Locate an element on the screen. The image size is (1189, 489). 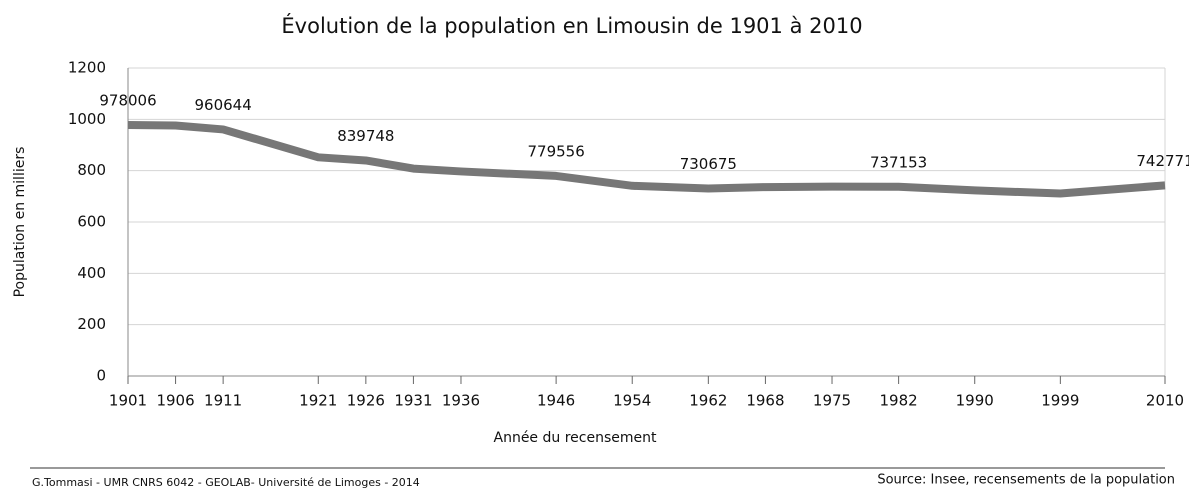
x-axis-label: Année du recensement is located at coordinates (575, 438).